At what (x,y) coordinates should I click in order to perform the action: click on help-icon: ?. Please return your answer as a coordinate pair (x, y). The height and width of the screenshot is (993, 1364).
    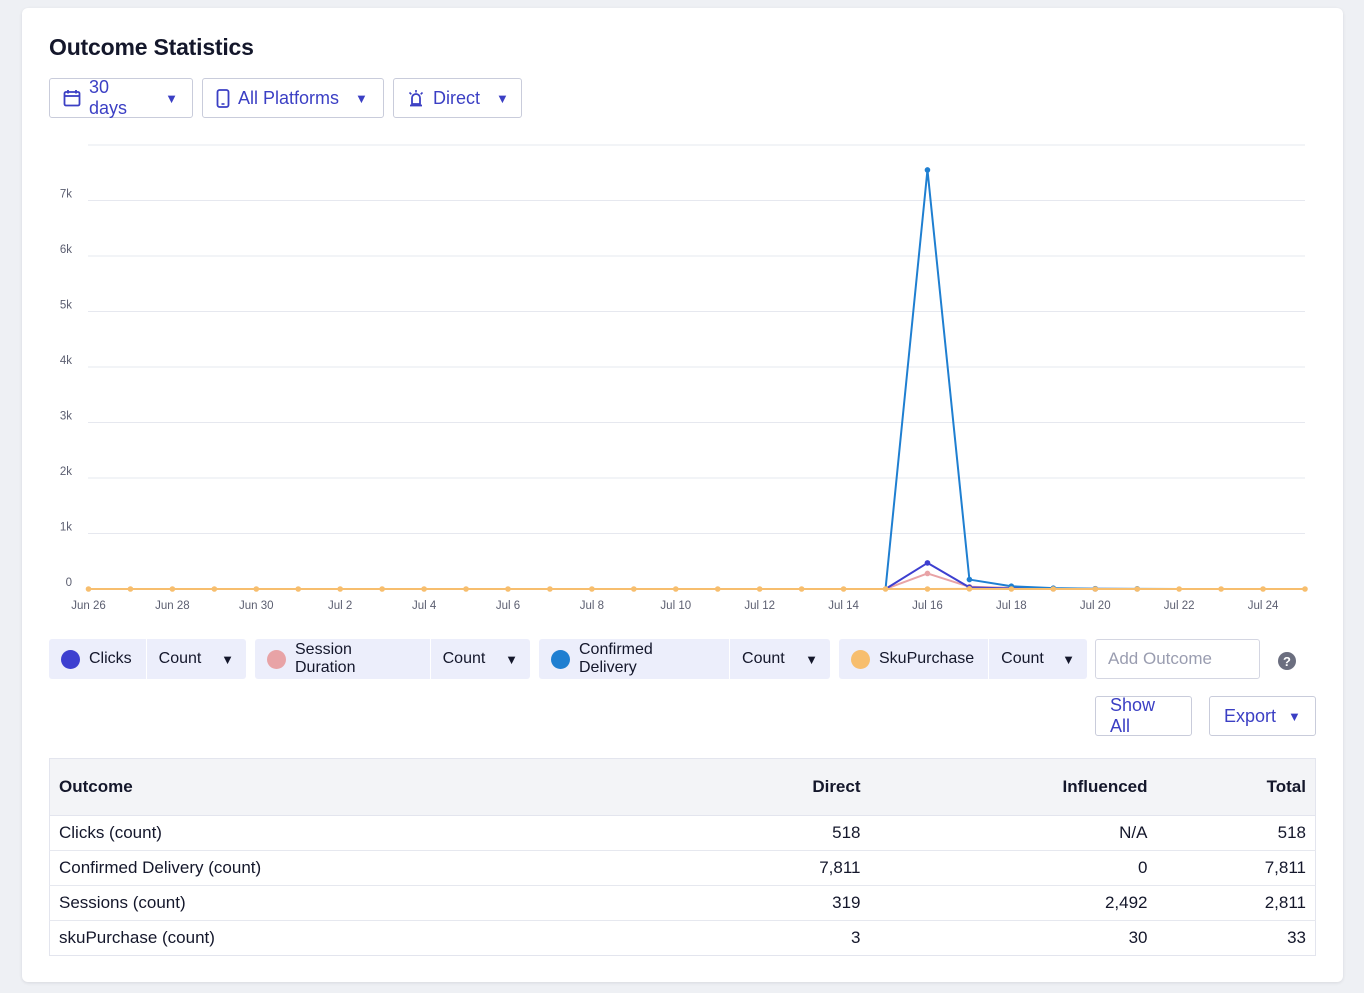
    Looking at the image, I should click on (1287, 661).